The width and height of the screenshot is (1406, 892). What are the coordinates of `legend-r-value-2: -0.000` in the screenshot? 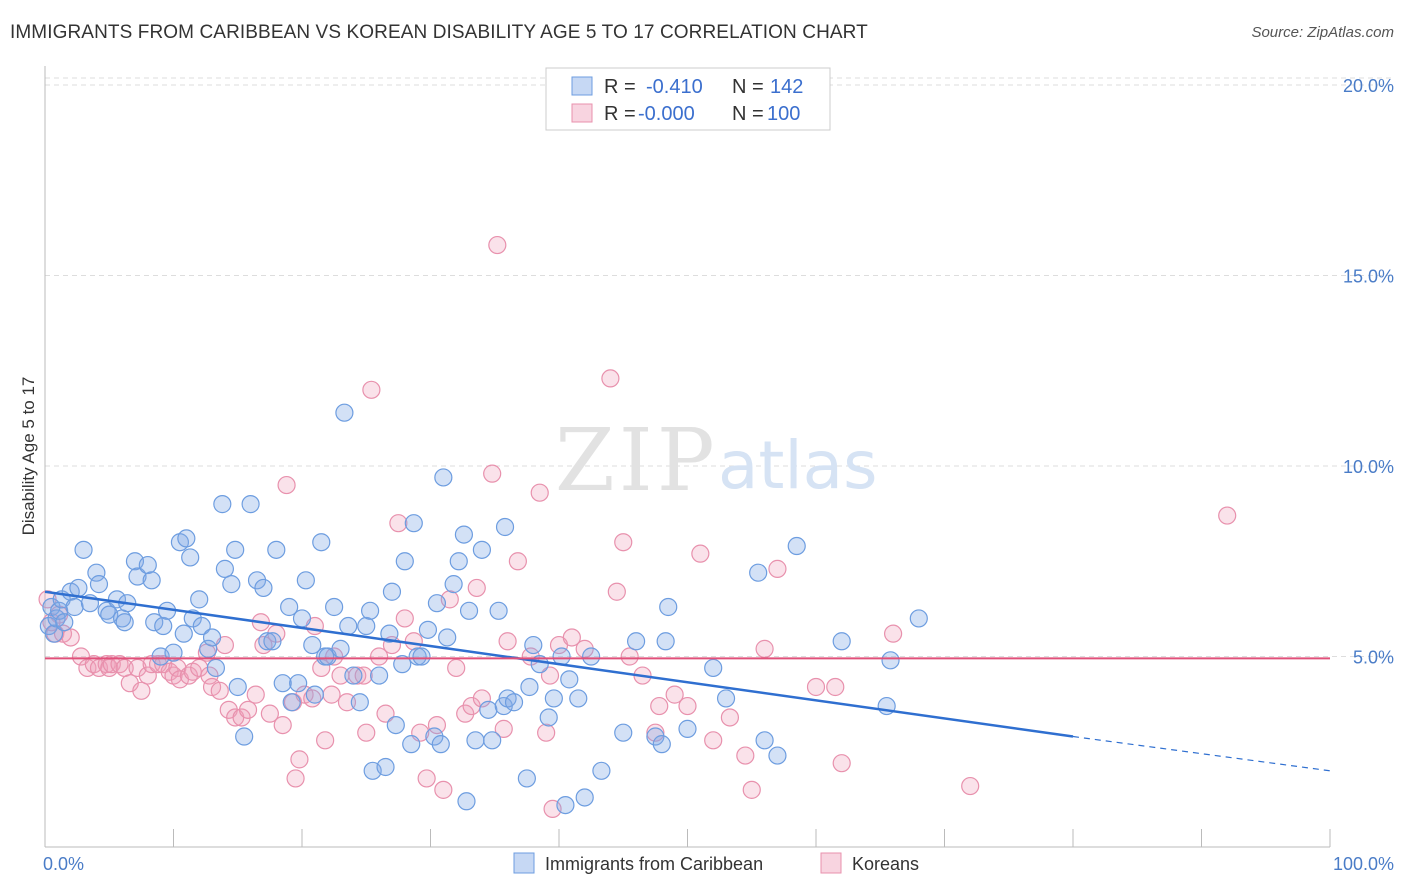 It's located at (666, 114).